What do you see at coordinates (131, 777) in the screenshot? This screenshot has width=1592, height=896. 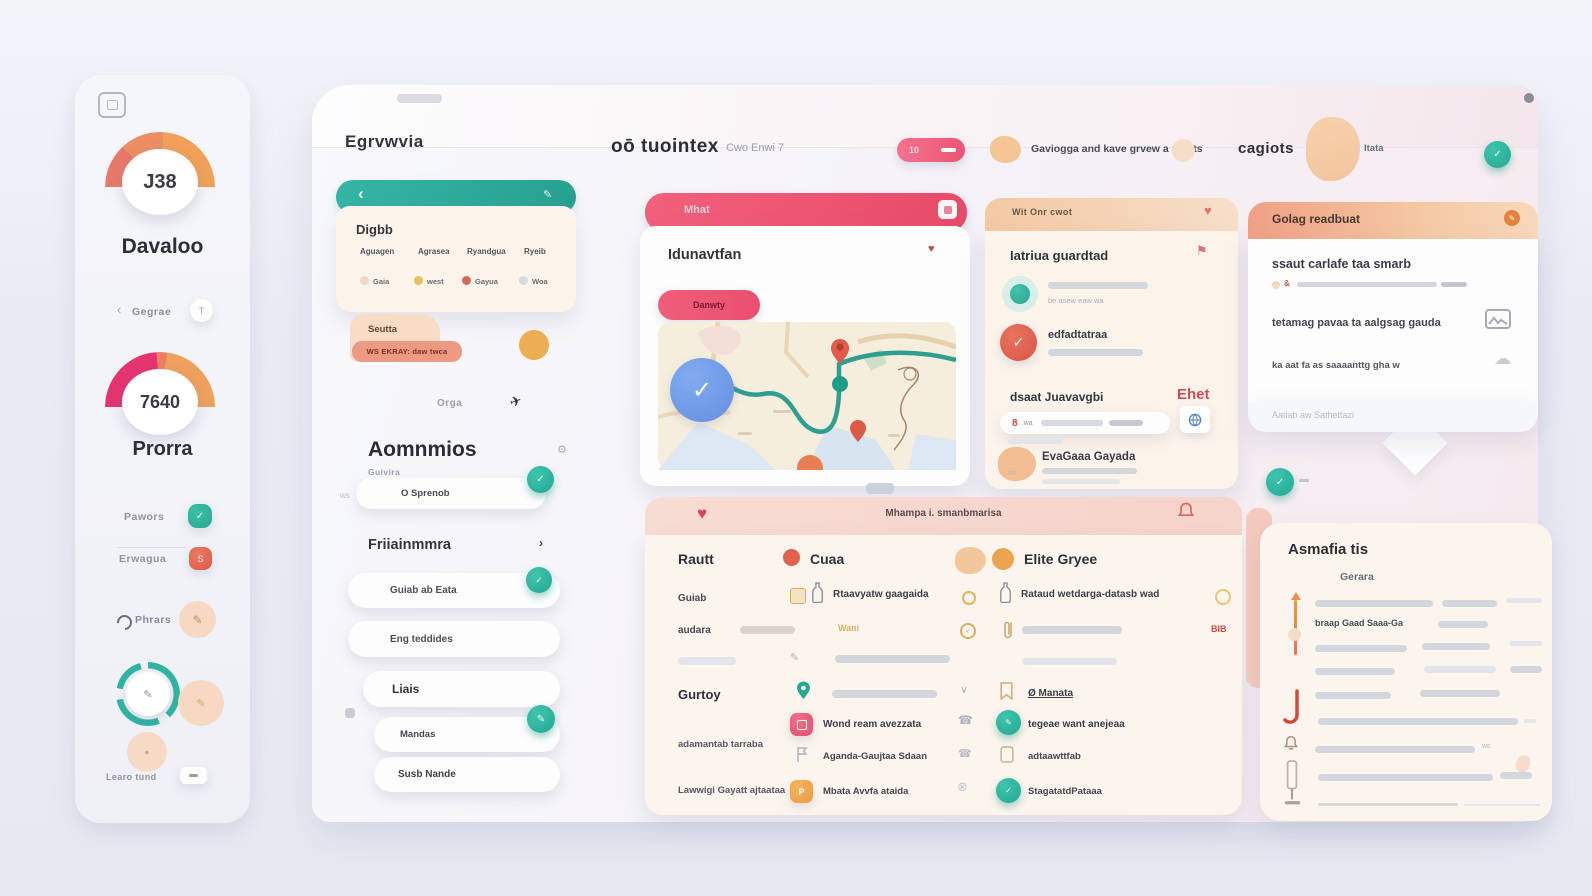 I see `sidebar-footer-label: Learo tund` at bounding box center [131, 777].